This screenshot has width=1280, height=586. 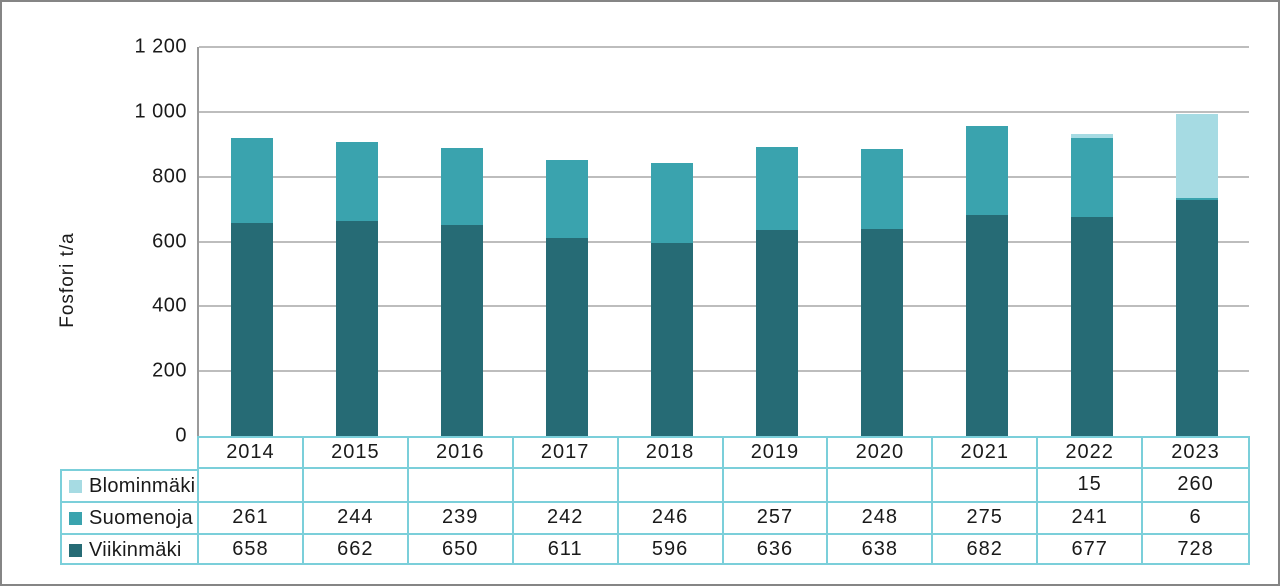 What do you see at coordinates (776, 517) in the screenshot?
I see `table-cell: 257` at bounding box center [776, 517].